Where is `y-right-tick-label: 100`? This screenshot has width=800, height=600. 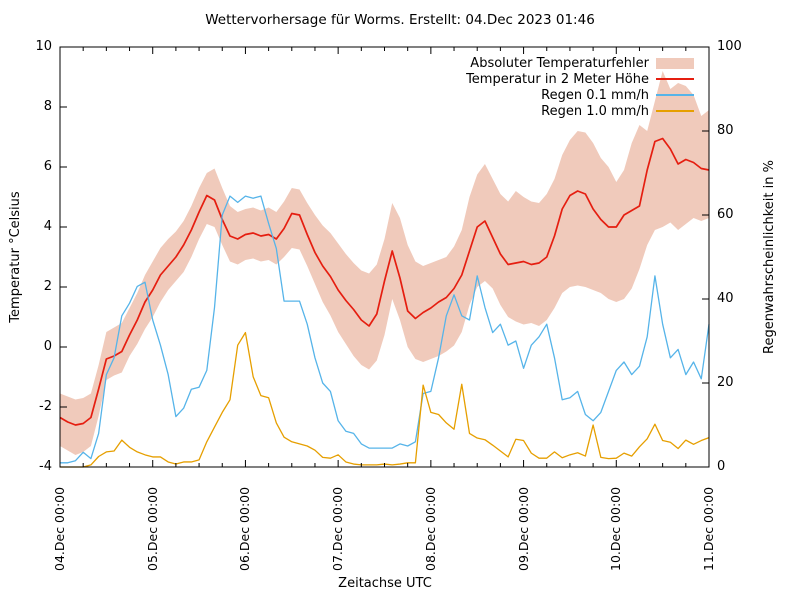
y-right-tick-label: 100 is located at coordinates (729, 46).